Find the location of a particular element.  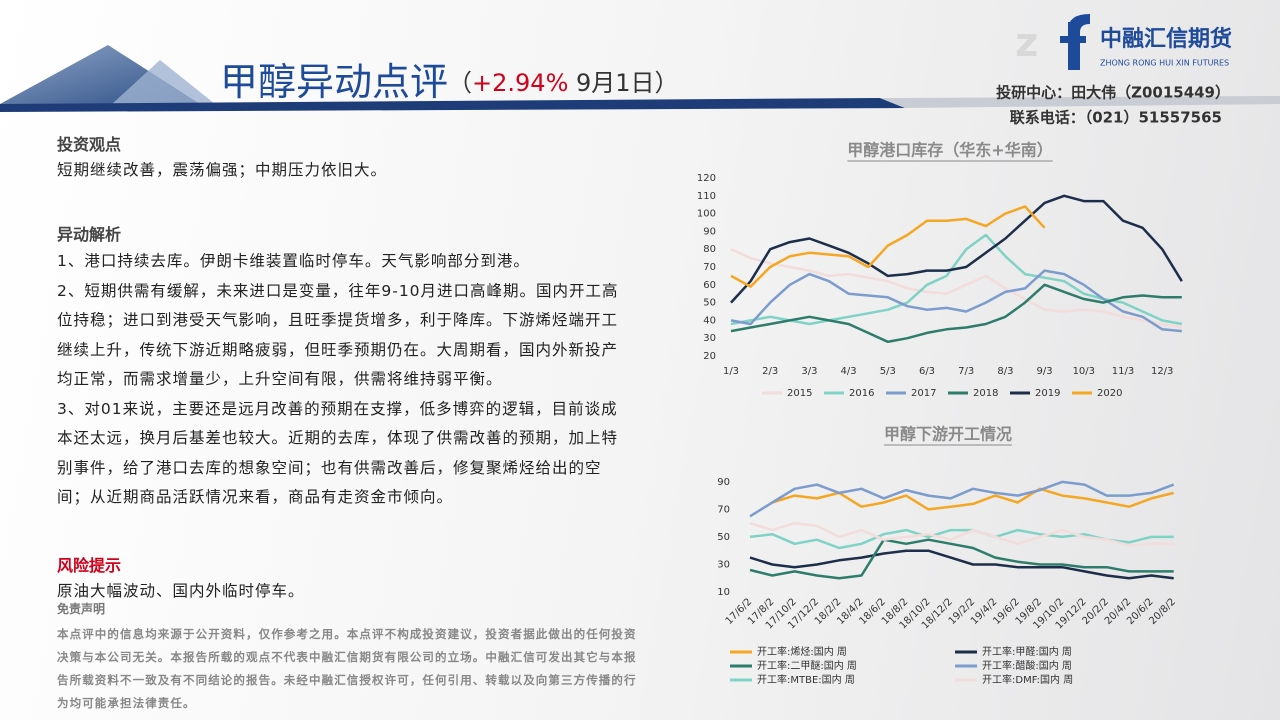

x-tick-label: 6/3 is located at coordinates (927, 371).